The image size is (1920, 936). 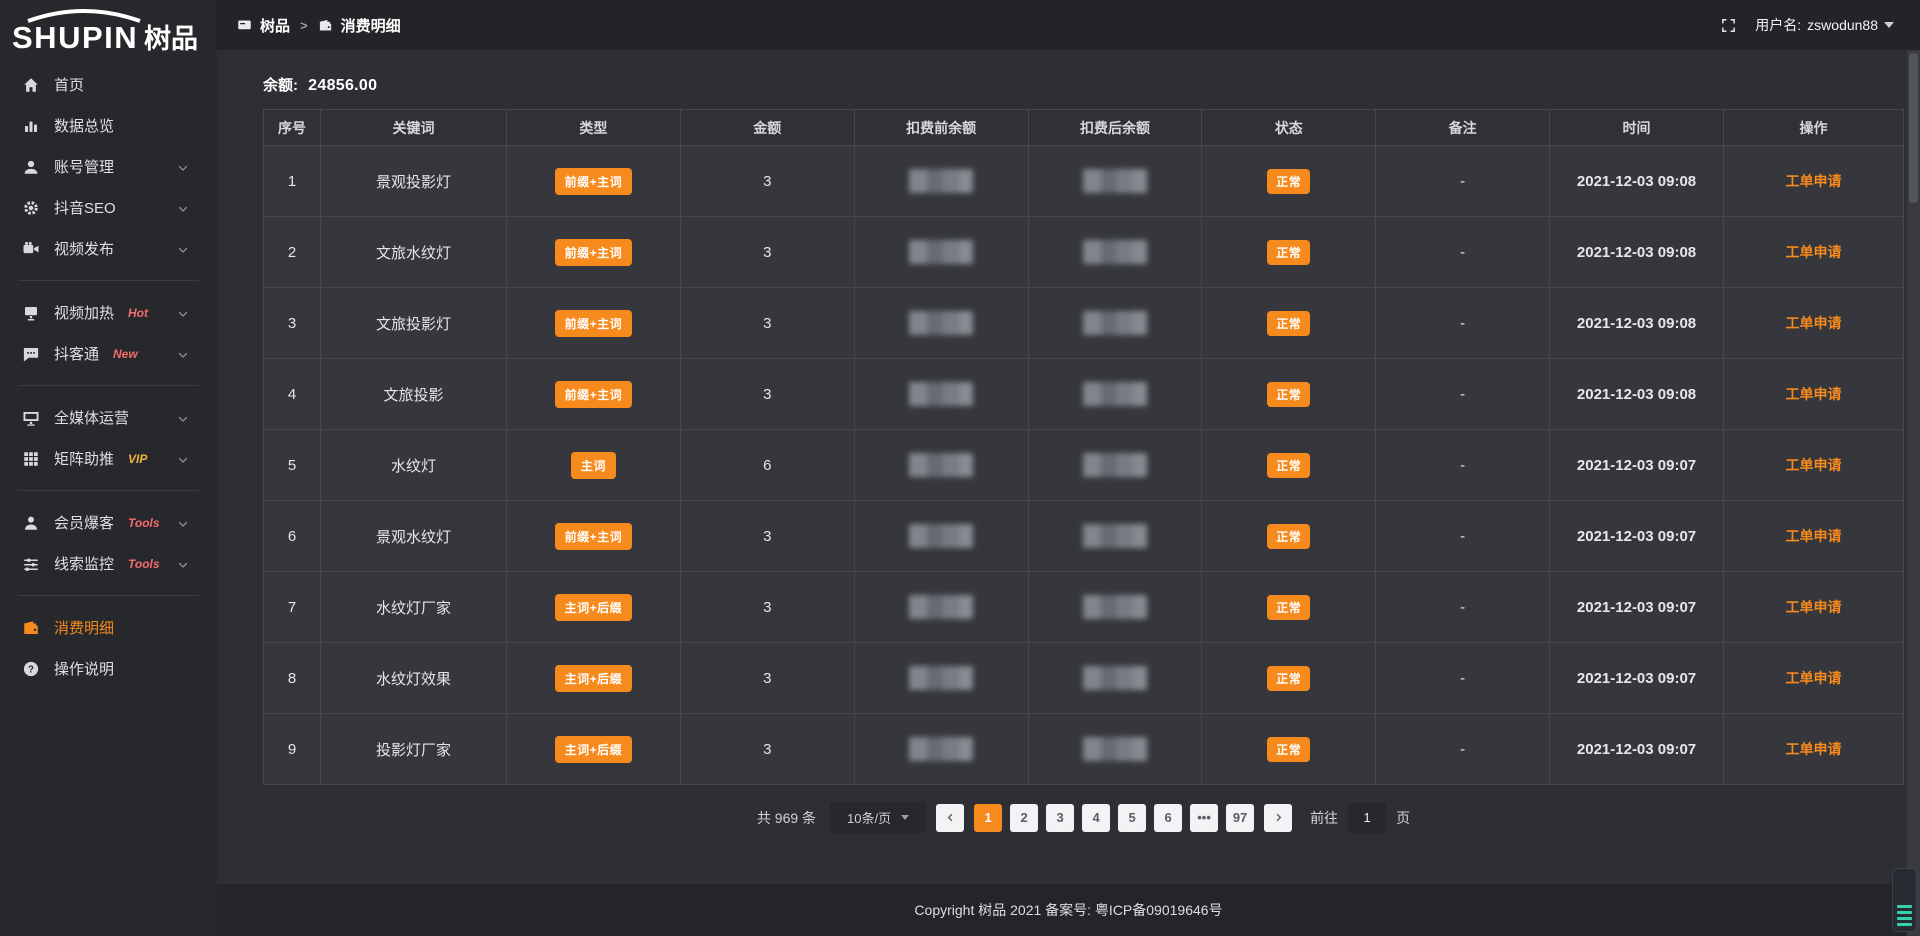 What do you see at coordinates (292, 678) in the screenshot?
I see `cell-index: 8` at bounding box center [292, 678].